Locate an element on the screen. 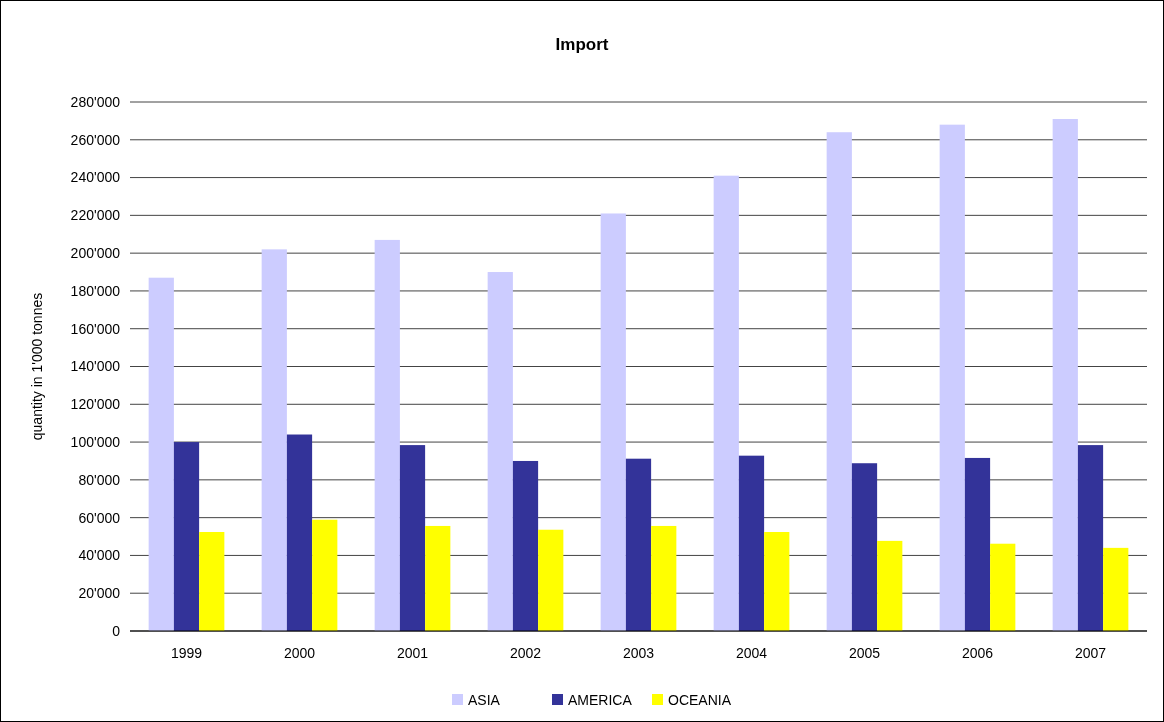 The width and height of the screenshot is (1164, 722). x-tick-label: 2005 is located at coordinates (864, 653).